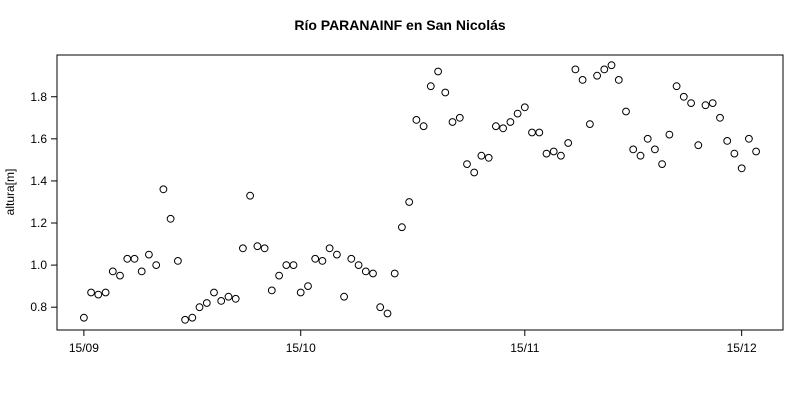  Describe the element at coordinates (400, 25) in the screenshot. I see `chart-title: Río PARANAINF en San Nicolás` at that location.